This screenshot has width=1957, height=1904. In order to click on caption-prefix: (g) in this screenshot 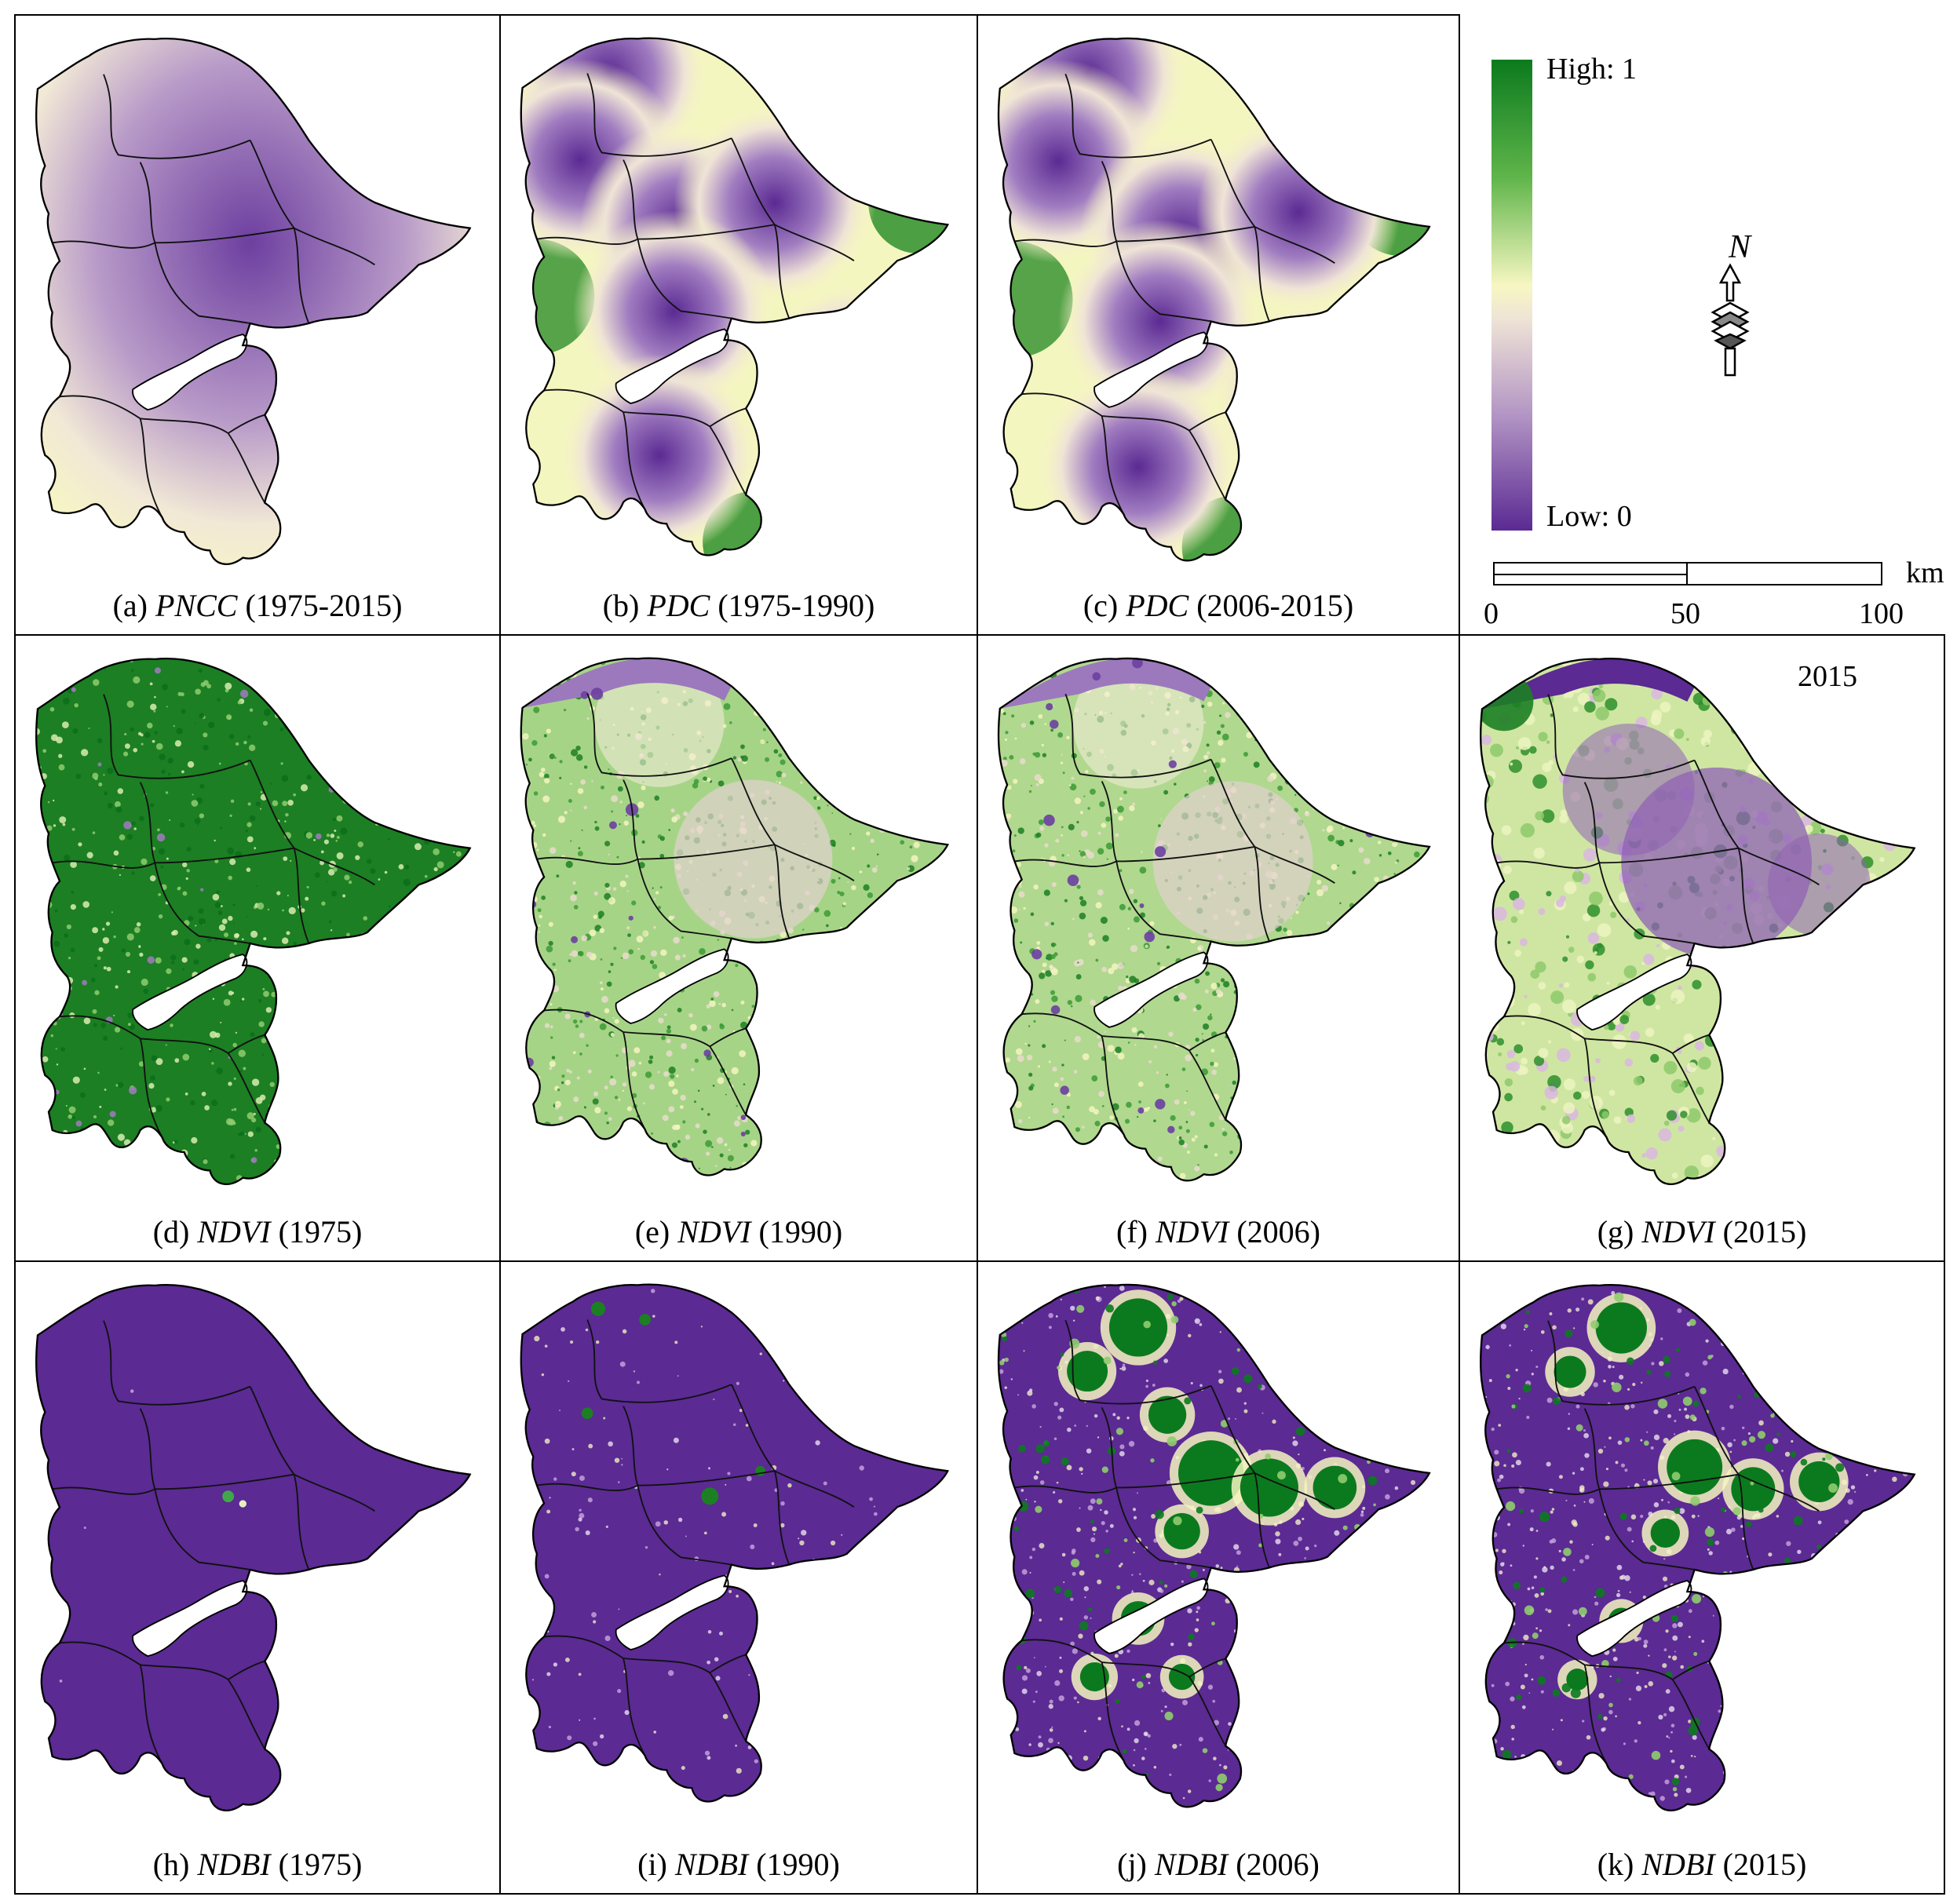, I will do `click(1619, 1231)`.